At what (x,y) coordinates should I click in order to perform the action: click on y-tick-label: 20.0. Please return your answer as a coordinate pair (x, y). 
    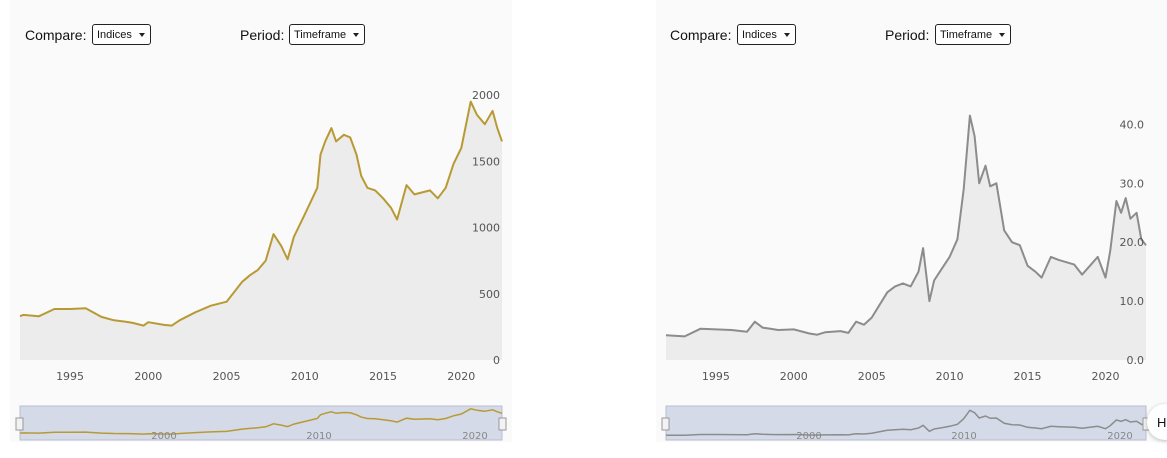
    Looking at the image, I should click on (1132, 242).